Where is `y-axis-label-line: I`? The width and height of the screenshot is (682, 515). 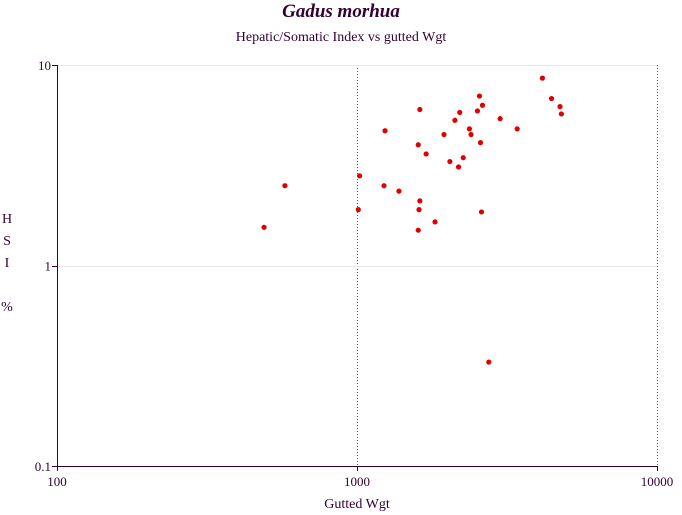 y-axis-label-line: I is located at coordinates (7, 263).